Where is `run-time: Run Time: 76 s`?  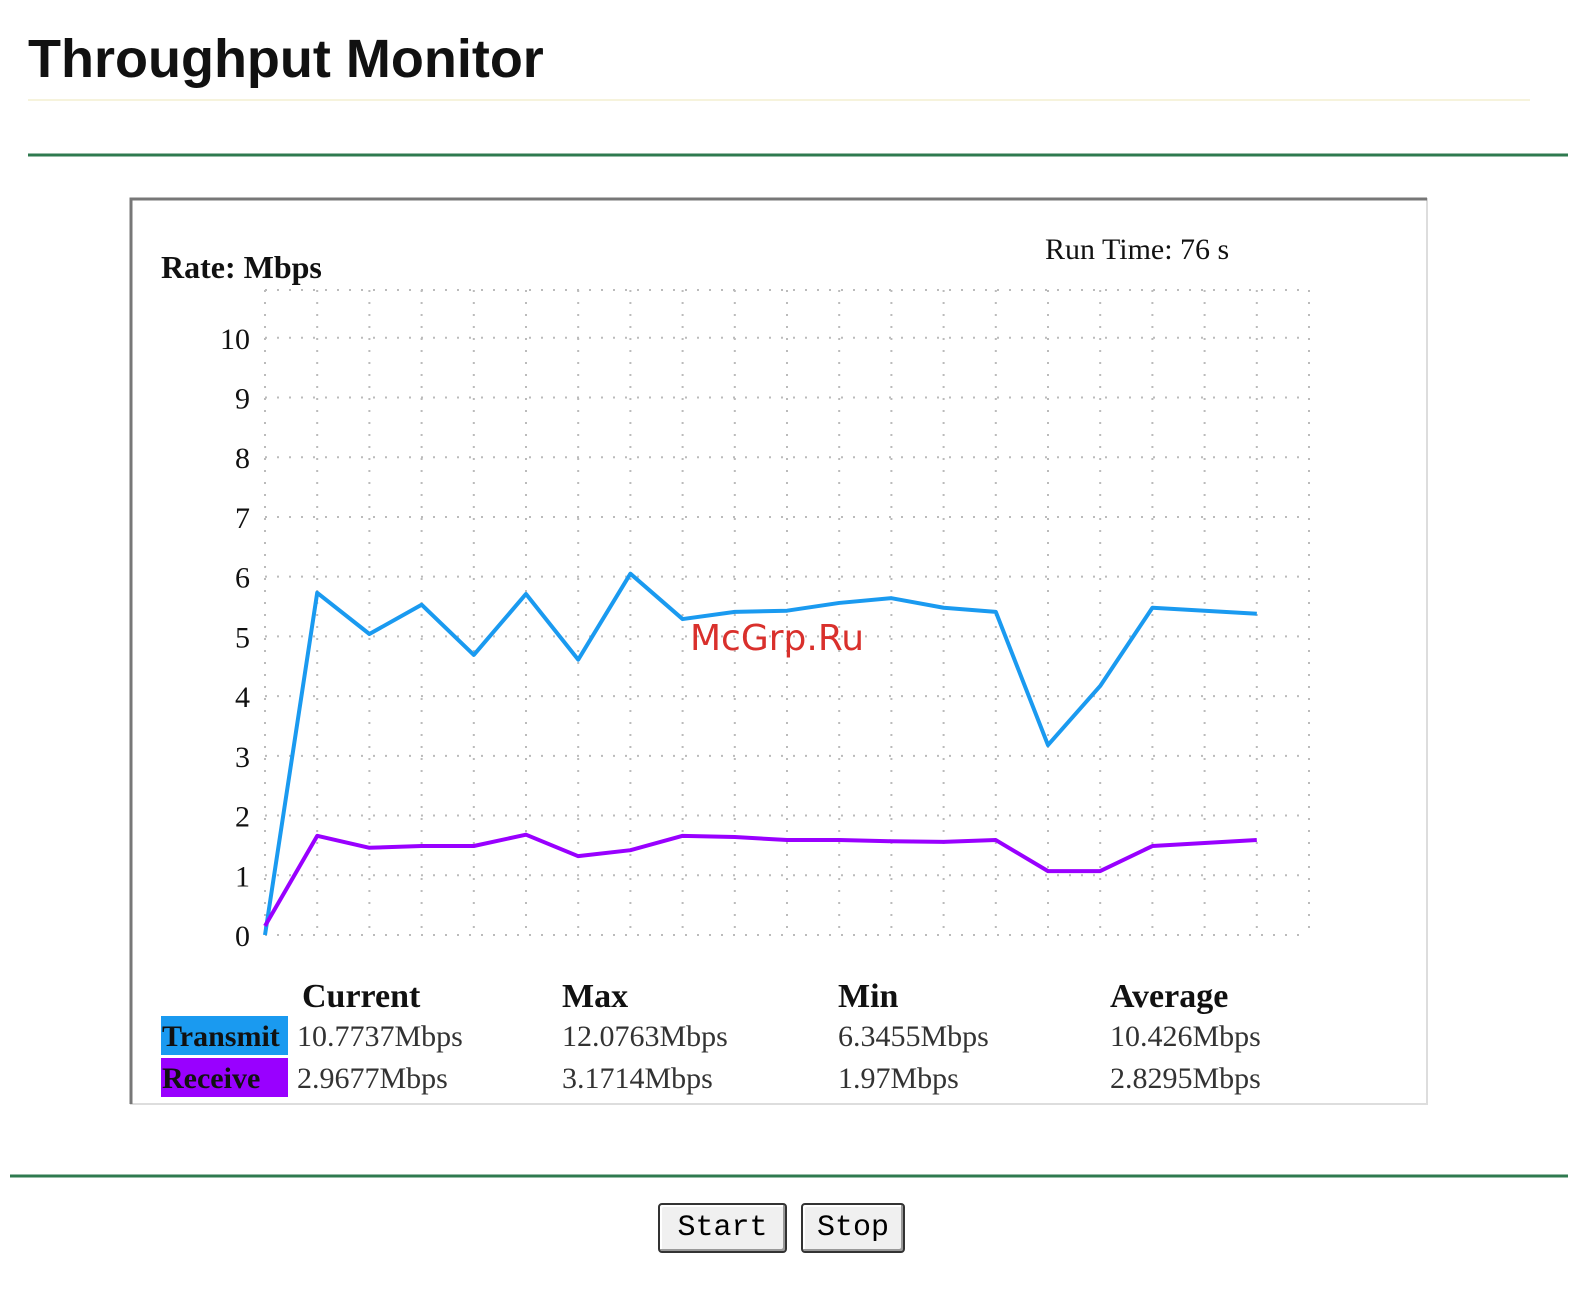 run-time: Run Time: 76 s is located at coordinates (1137, 249).